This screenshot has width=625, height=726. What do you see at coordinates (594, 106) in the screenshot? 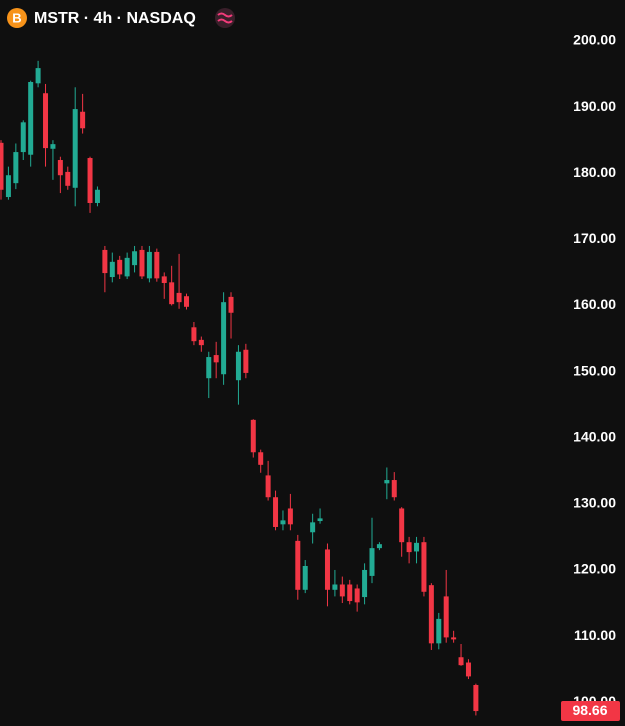
I see `y-tick-label: 190.00` at bounding box center [594, 106].